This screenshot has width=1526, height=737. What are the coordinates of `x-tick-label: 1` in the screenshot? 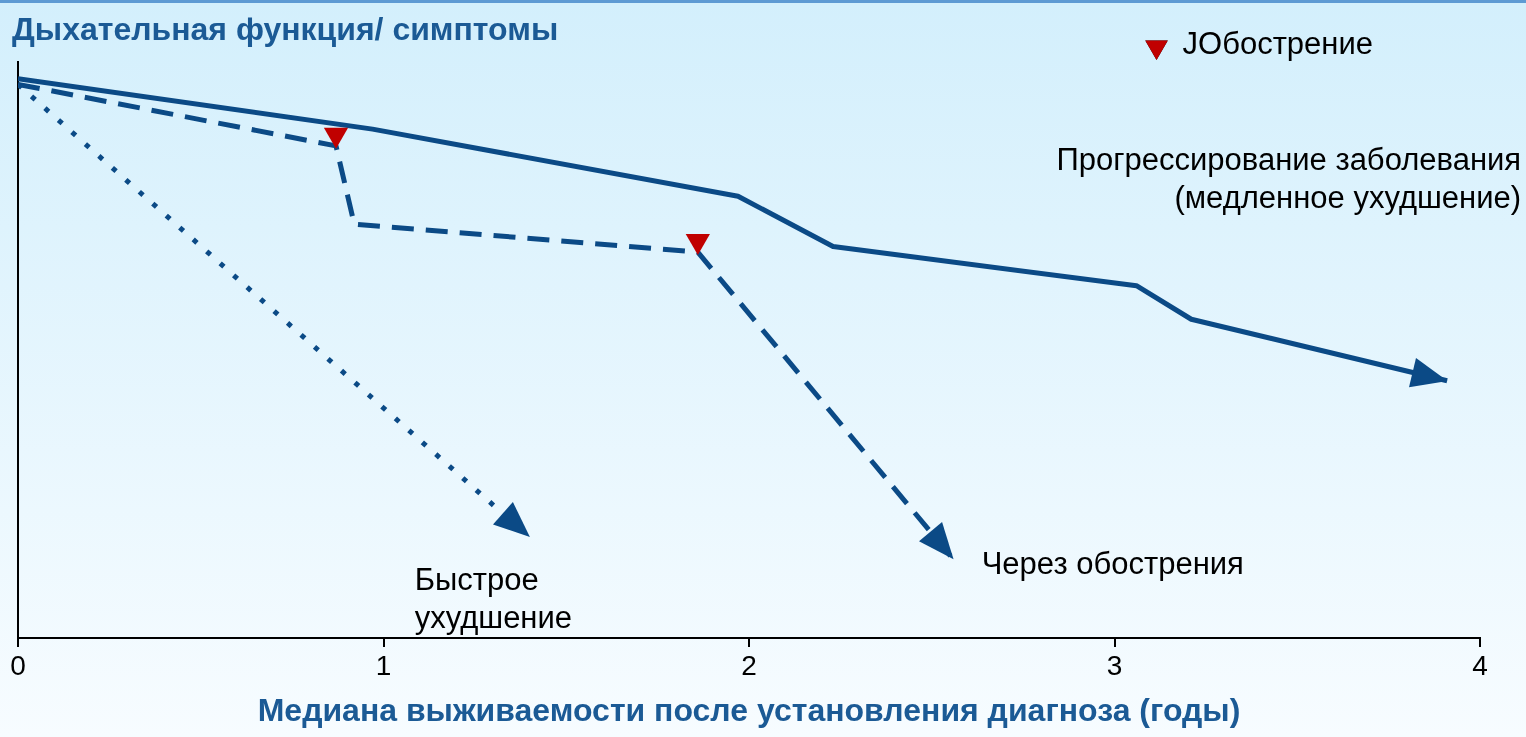 It's located at (383, 665).